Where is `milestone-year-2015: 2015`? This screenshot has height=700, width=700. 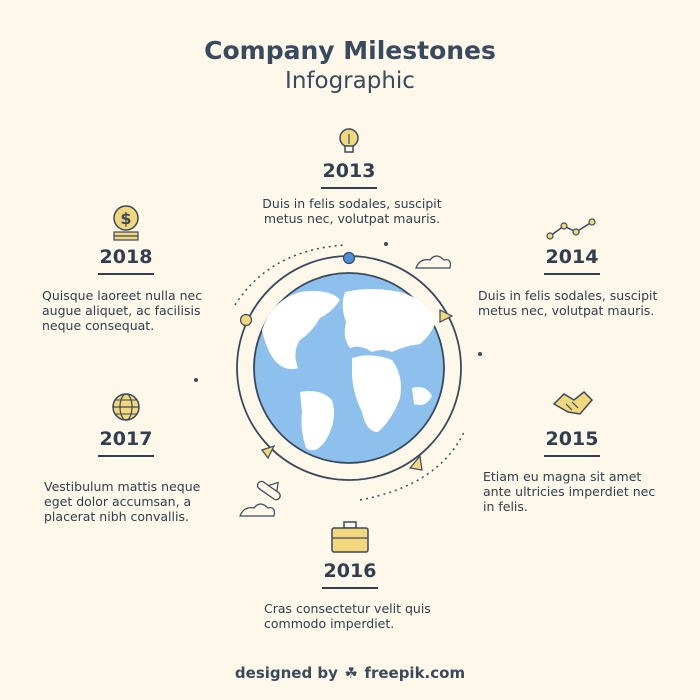
milestone-year-2015: 2015 is located at coordinates (572, 439).